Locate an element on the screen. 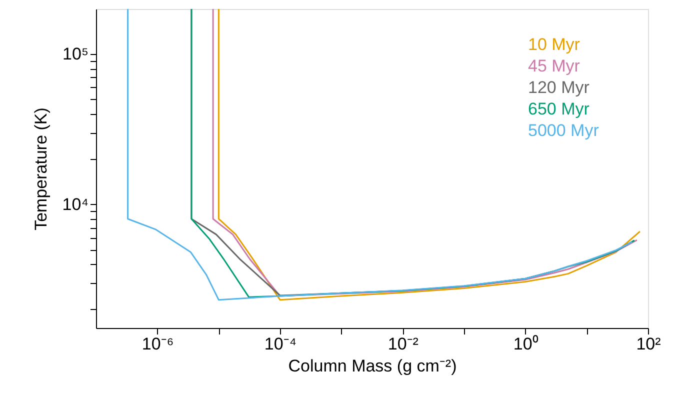 The image size is (694, 400). y-tick-label: 10⁴ is located at coordinates (75, 204).